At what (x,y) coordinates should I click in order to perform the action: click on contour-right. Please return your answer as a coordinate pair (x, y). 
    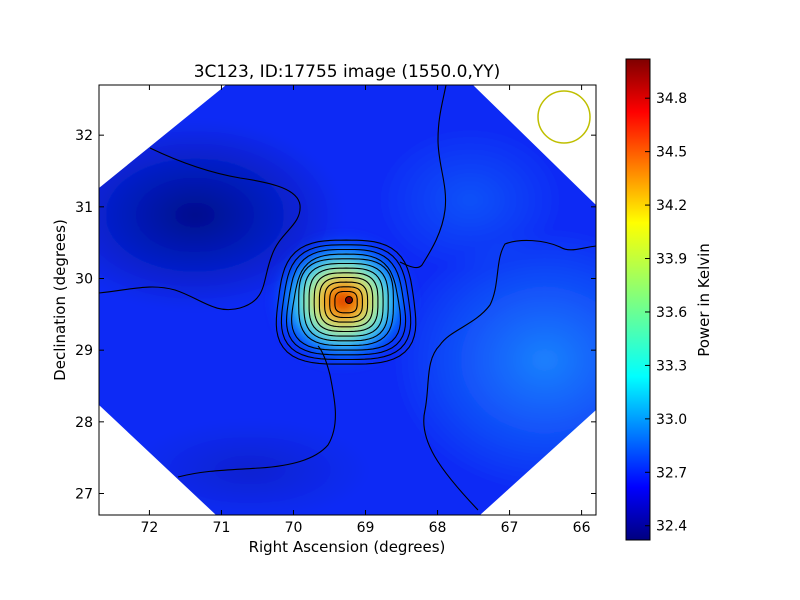
    Looking at the image, I should click on (509, 375).